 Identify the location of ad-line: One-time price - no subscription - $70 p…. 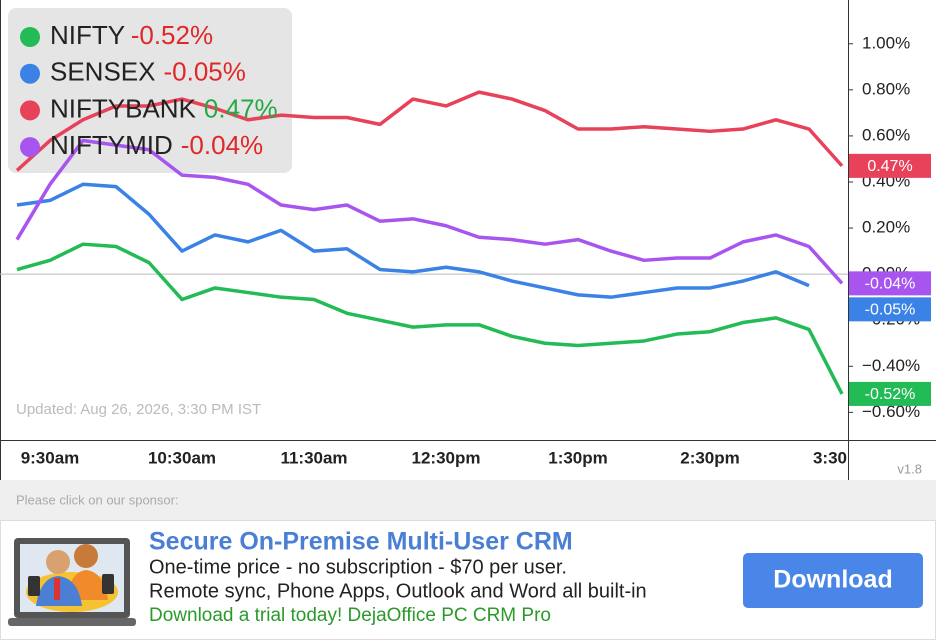
(358, 567).